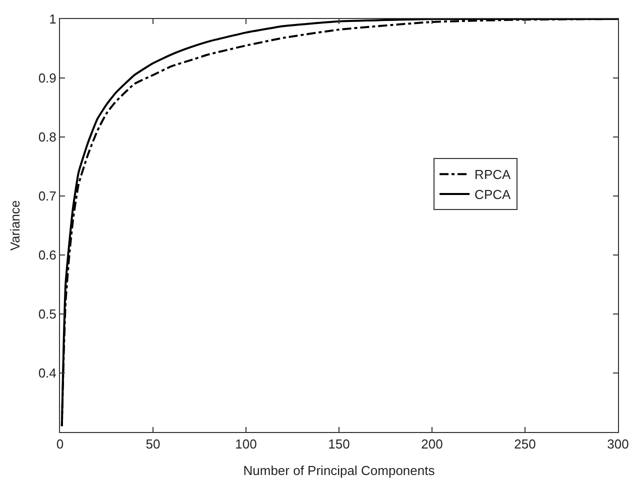  Describe the element at coordinates (47, 196) in the screenshot. I see `y-tick-label: 0.7` at that location.